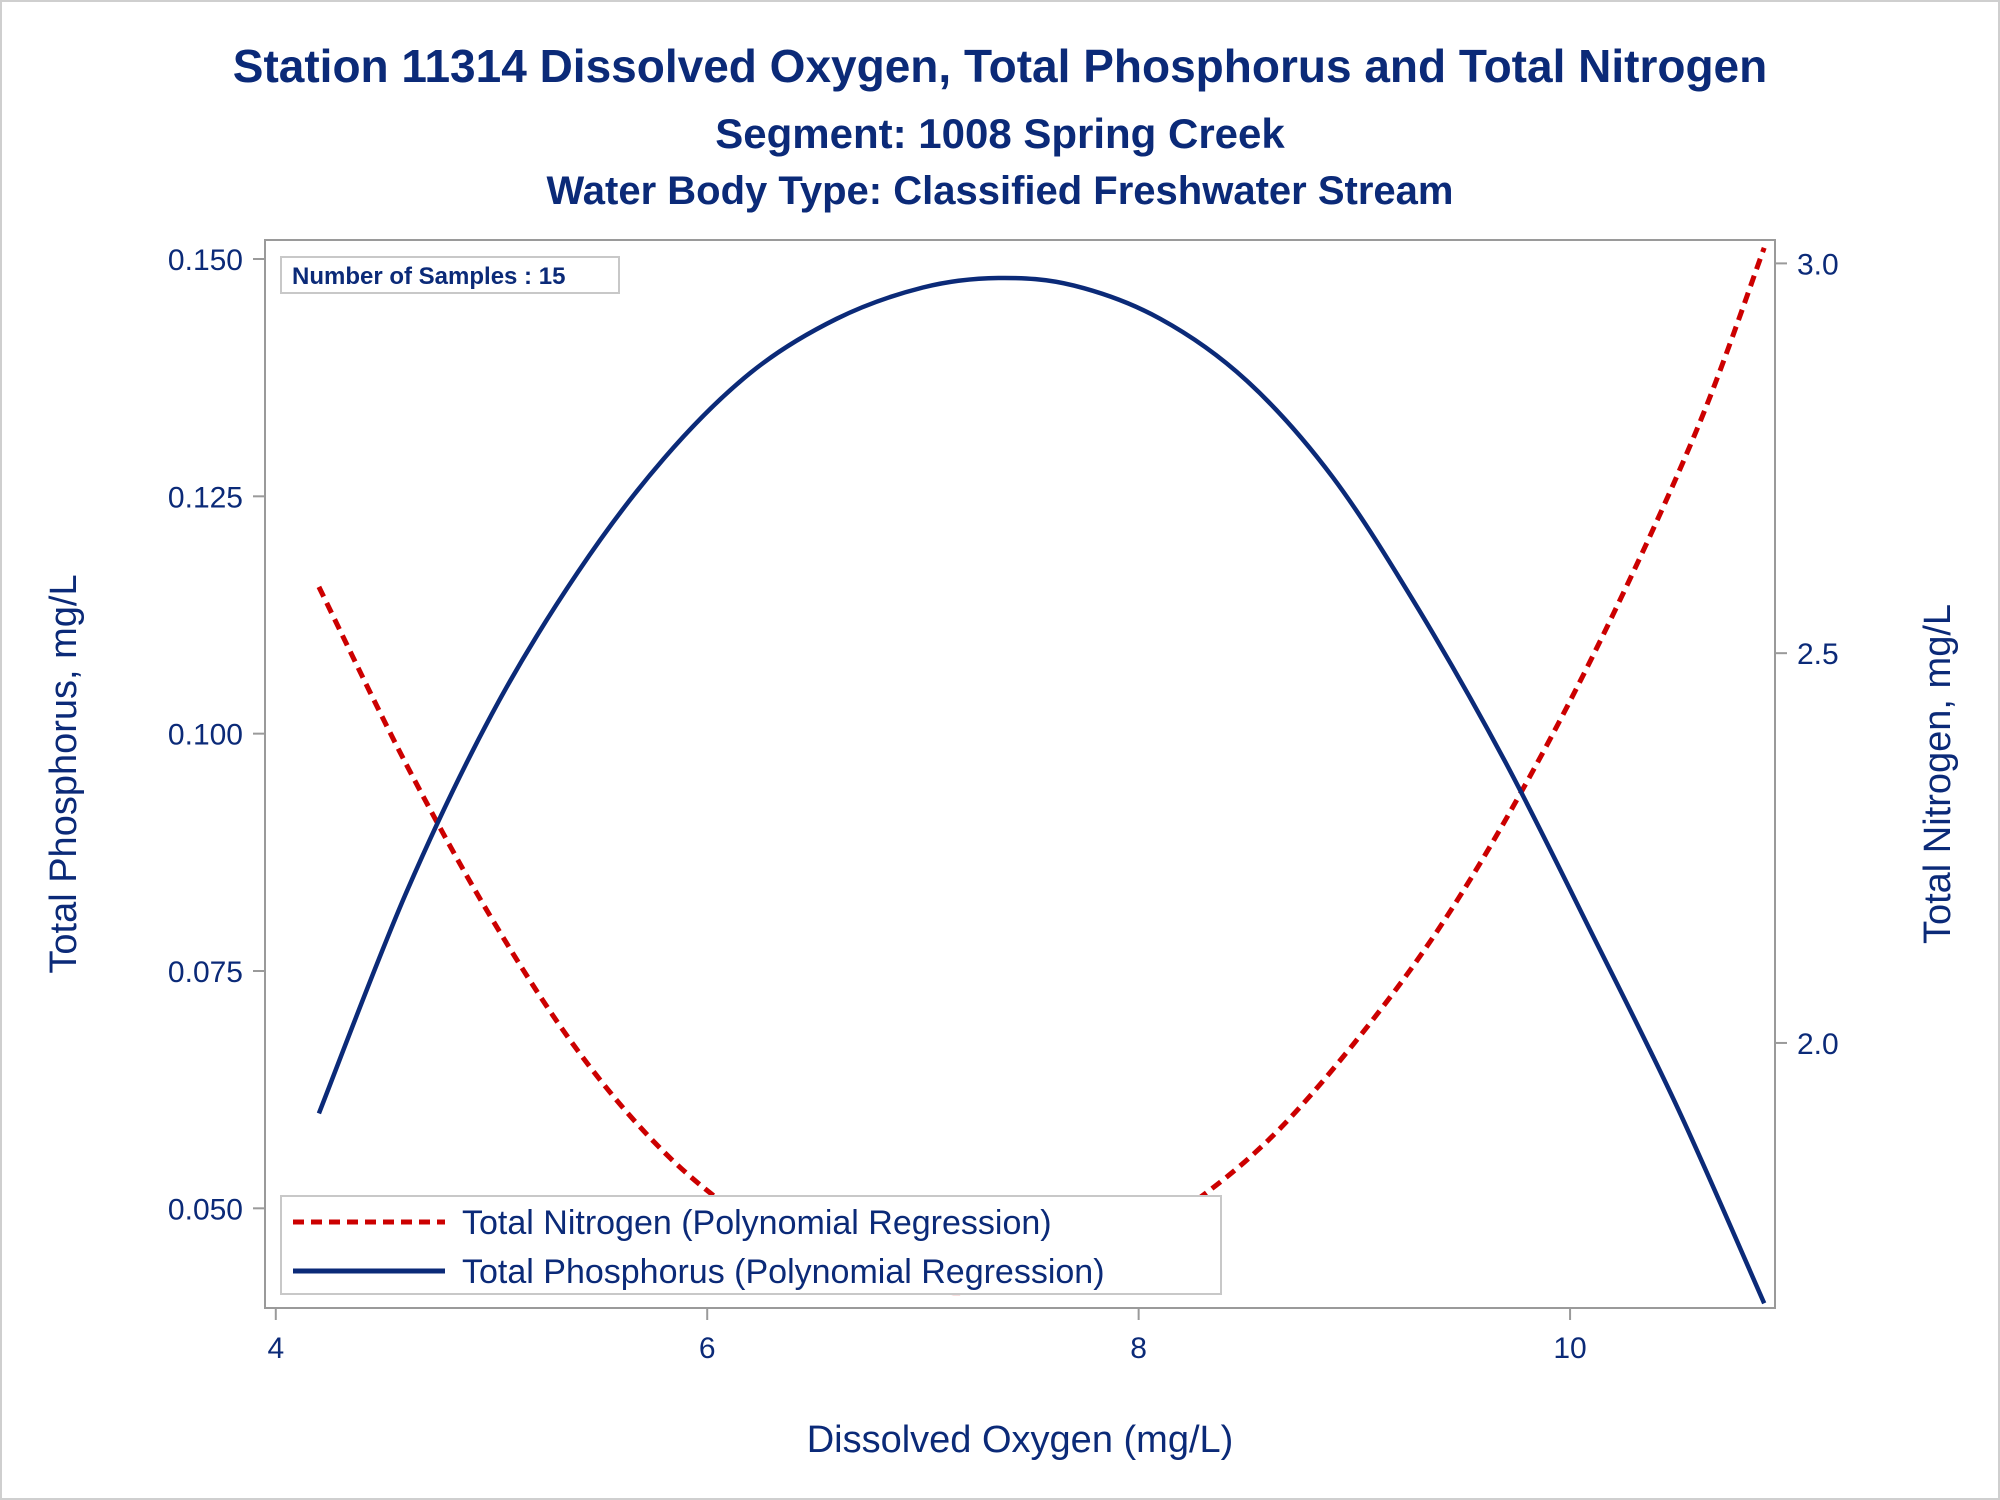 This screenshot has width=2000, height=1500. I want to click on annotation-box, so click(450, 275).